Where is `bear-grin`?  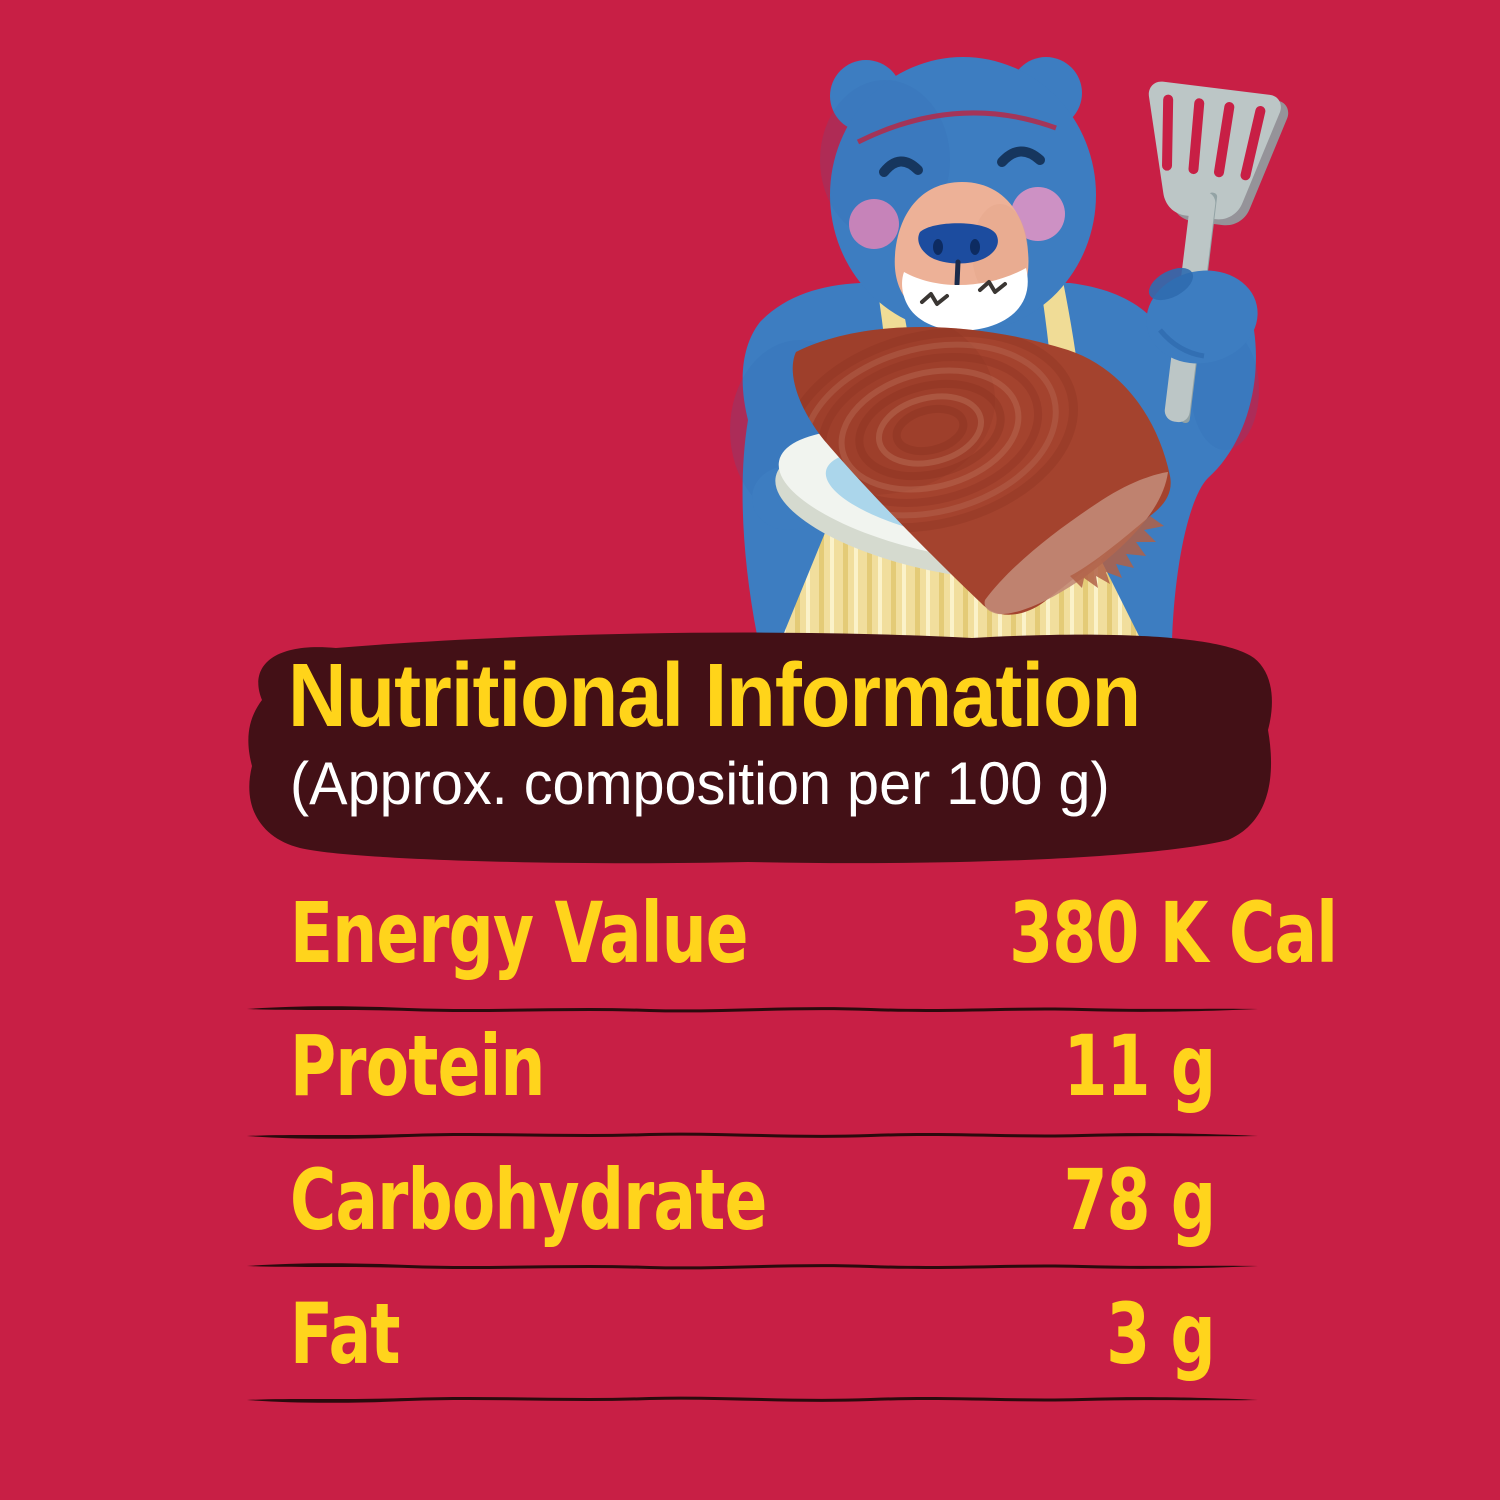
bear-grin is located at coordinates (965, 299).